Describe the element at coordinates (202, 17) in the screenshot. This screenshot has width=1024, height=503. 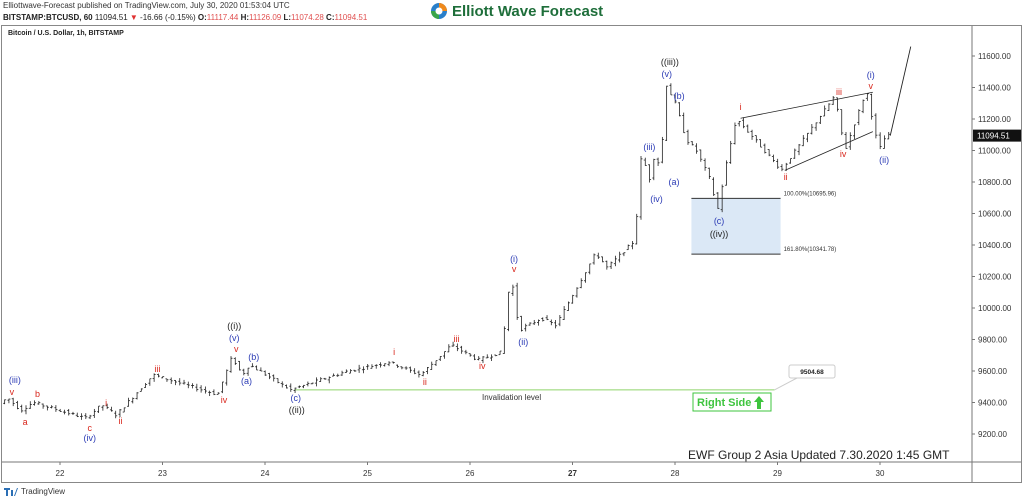
I see `open-label: O:` at that location.